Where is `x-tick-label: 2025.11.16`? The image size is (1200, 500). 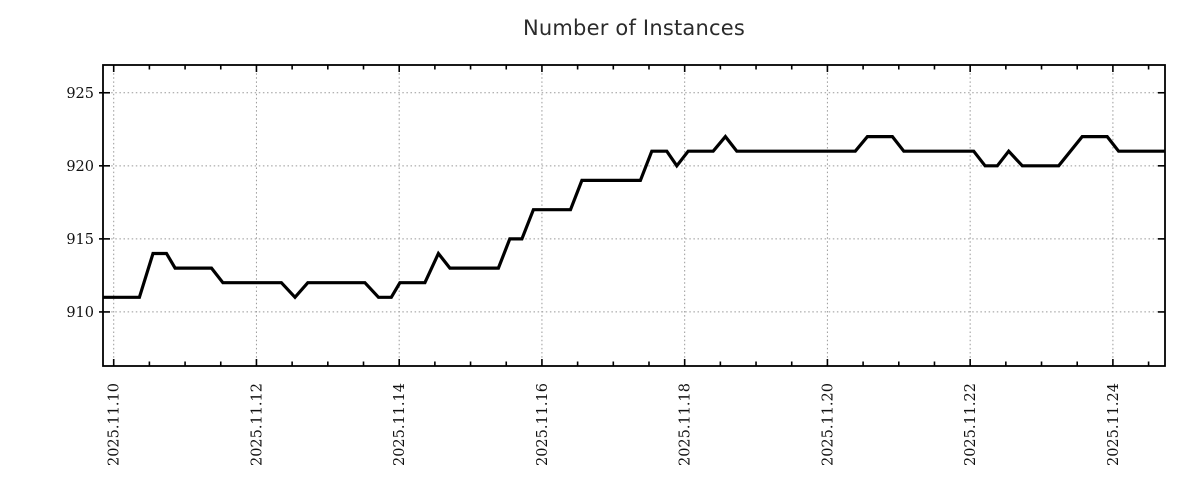
x-tick-label: 2025.11.16 is located at coordinates (543, 424).